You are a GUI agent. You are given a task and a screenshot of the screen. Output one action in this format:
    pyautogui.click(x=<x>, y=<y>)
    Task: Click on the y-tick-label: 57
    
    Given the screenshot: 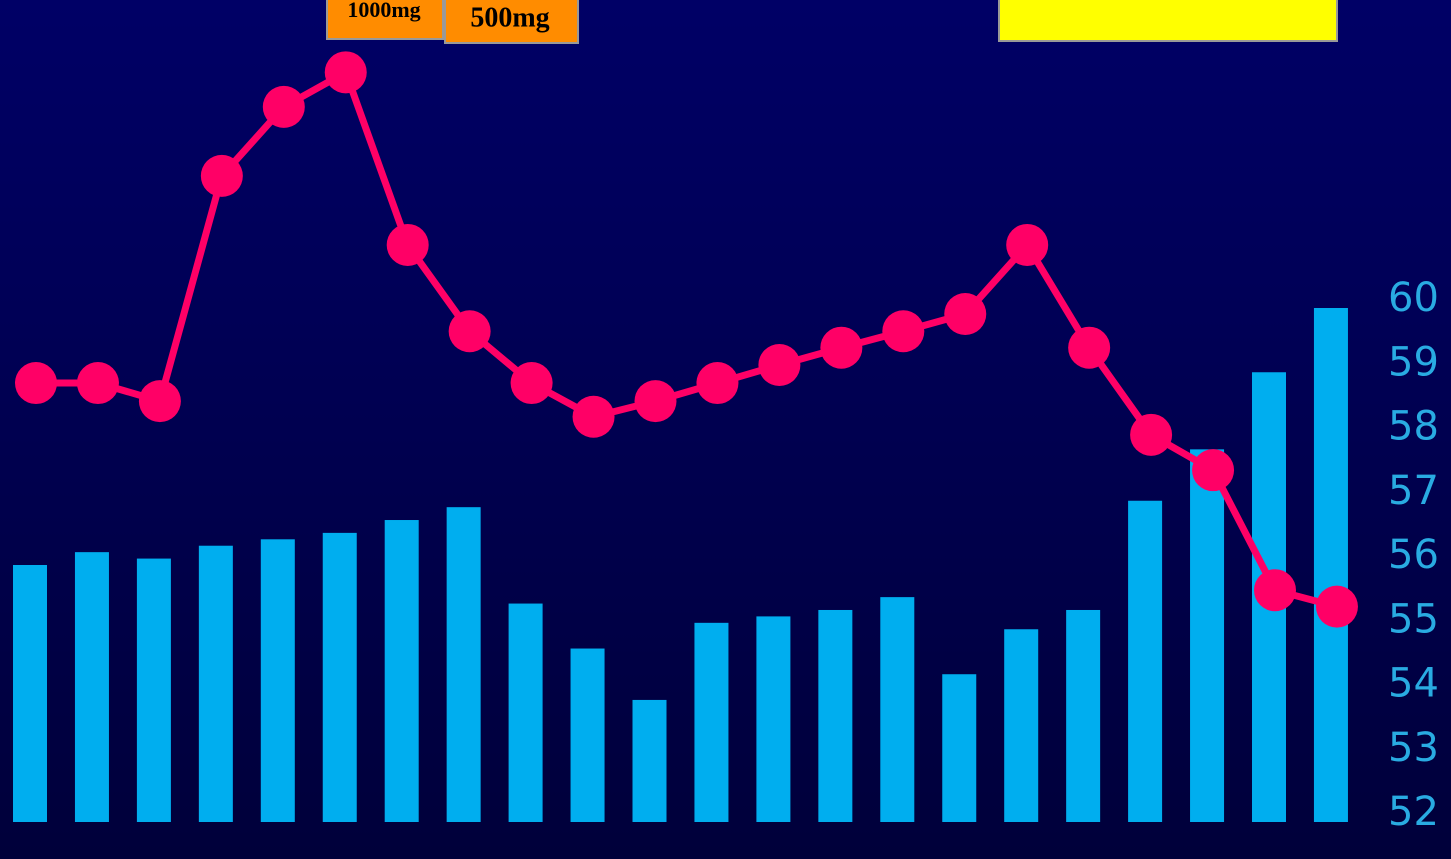 What is the action you would take?
    pyautogui.click(x=1413, y=491)
    